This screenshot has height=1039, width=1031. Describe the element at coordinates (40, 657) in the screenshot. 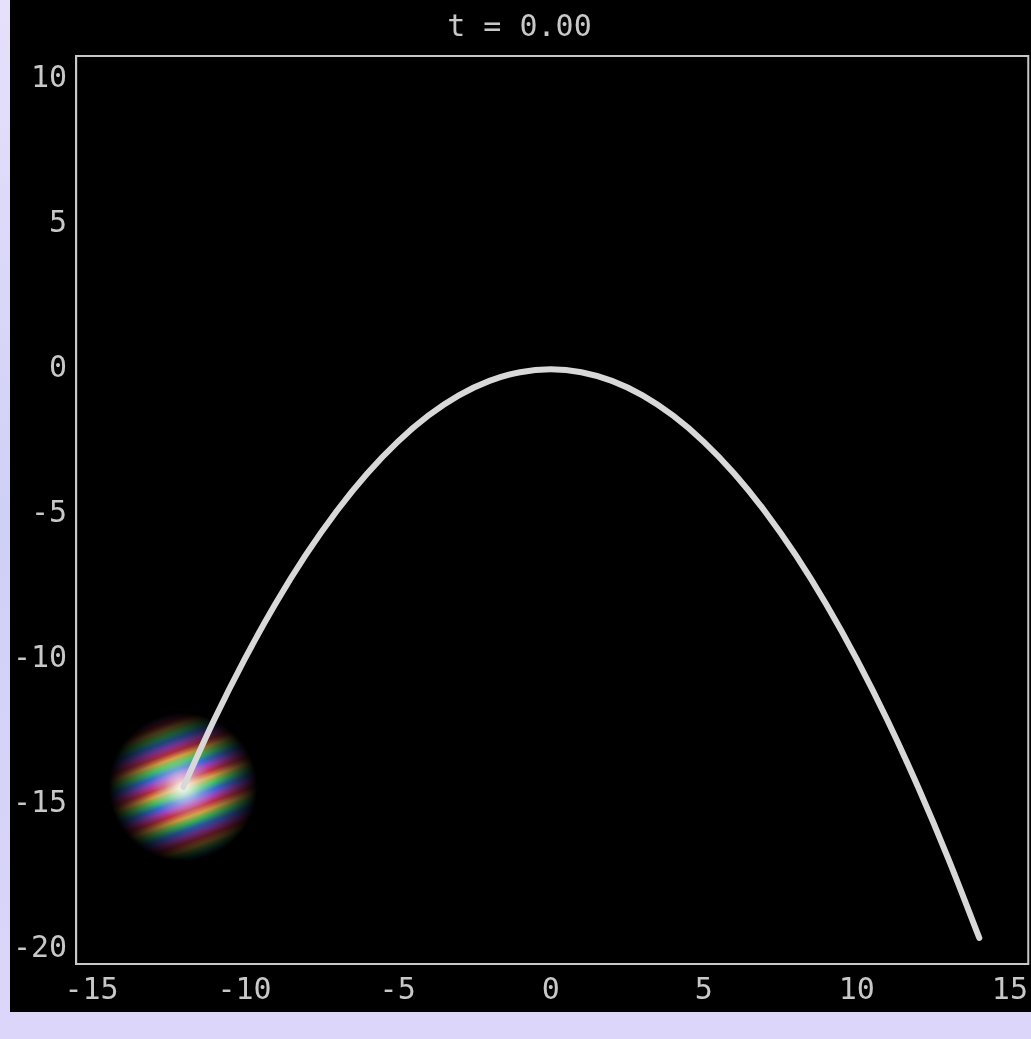

I see `y-tick-label: -10` at that location.